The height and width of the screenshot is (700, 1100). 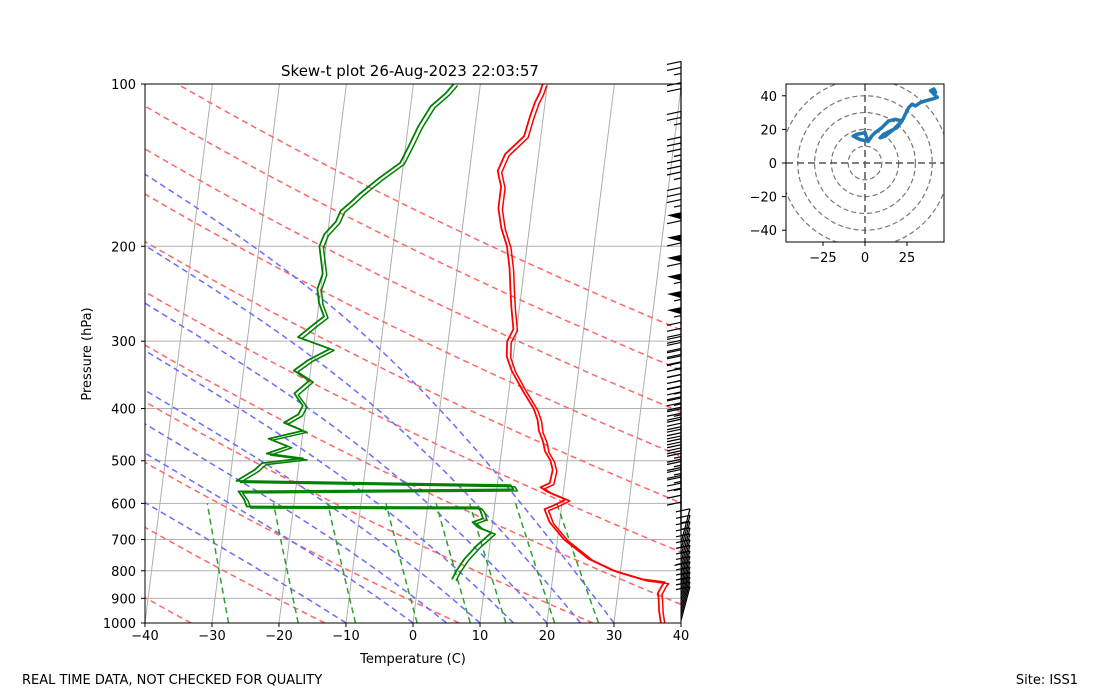 I want to click on temperature-profile-trace, so click(x=585, y=354).